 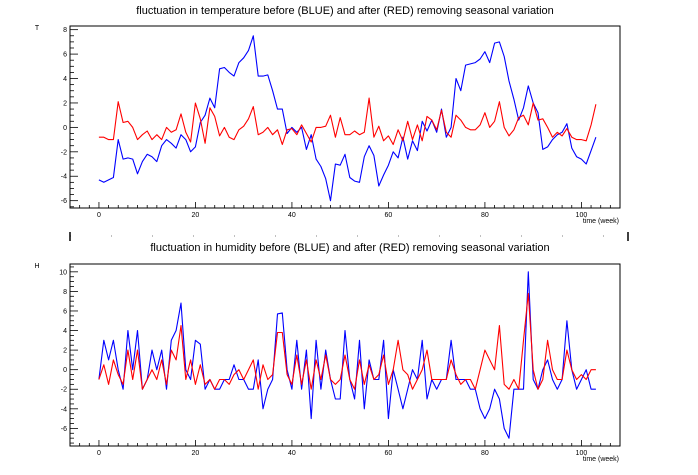 What do you see at coordinates (485, 453) in the screenshot?
I see `humidity-x-tick-label: 80` at bounding box center [485, 453].